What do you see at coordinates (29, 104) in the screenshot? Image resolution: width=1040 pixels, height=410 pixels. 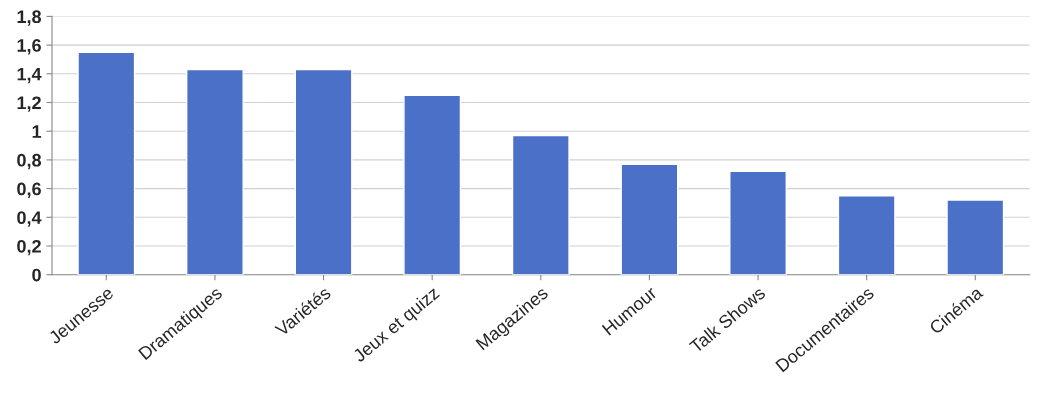 I see `y-tick-label: 1,2` at bounding box center [29, 104].